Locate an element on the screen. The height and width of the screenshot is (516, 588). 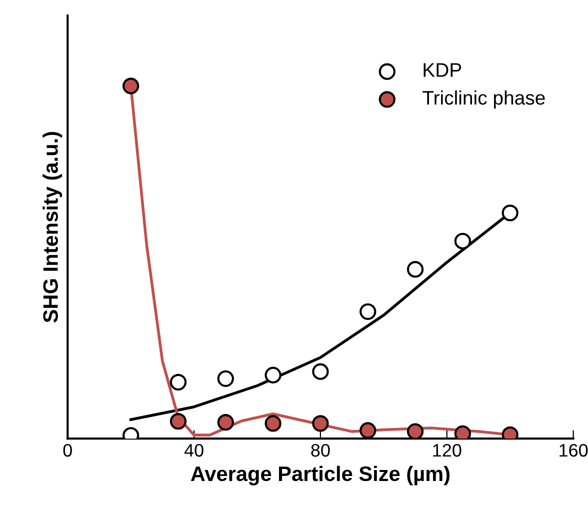
x-tick-label: 160 is located at coordinates (574, 450).